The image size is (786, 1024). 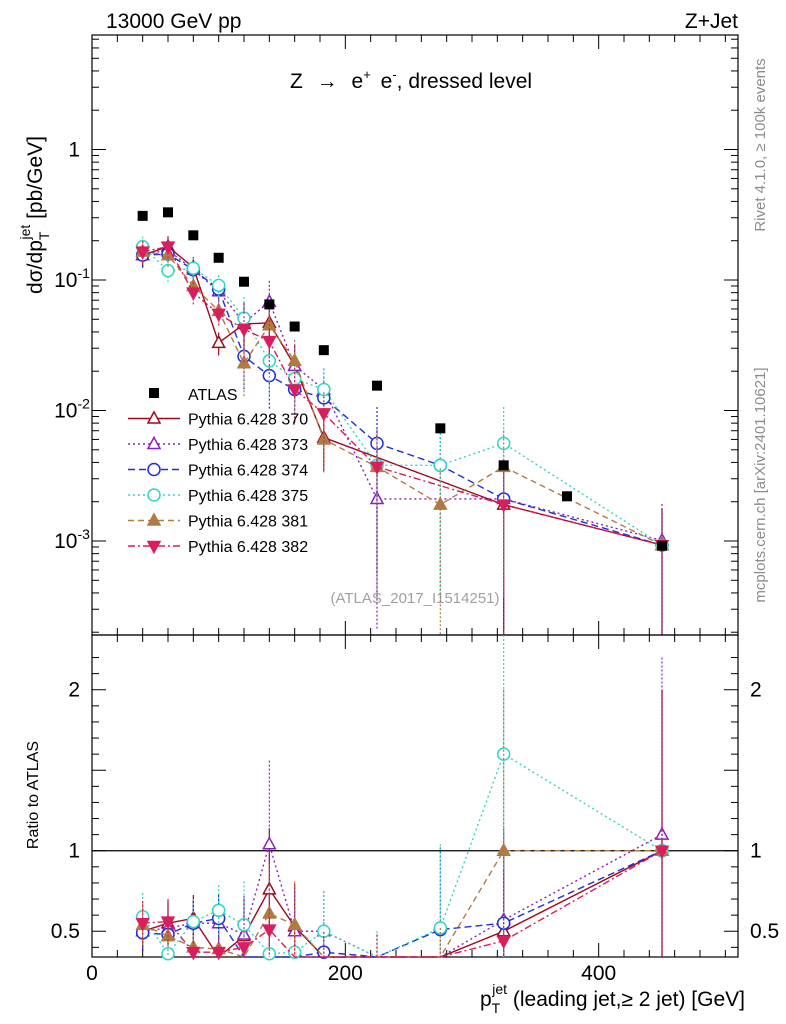 I want to click on tick-exponent: -3, so click(x=83, y=534).